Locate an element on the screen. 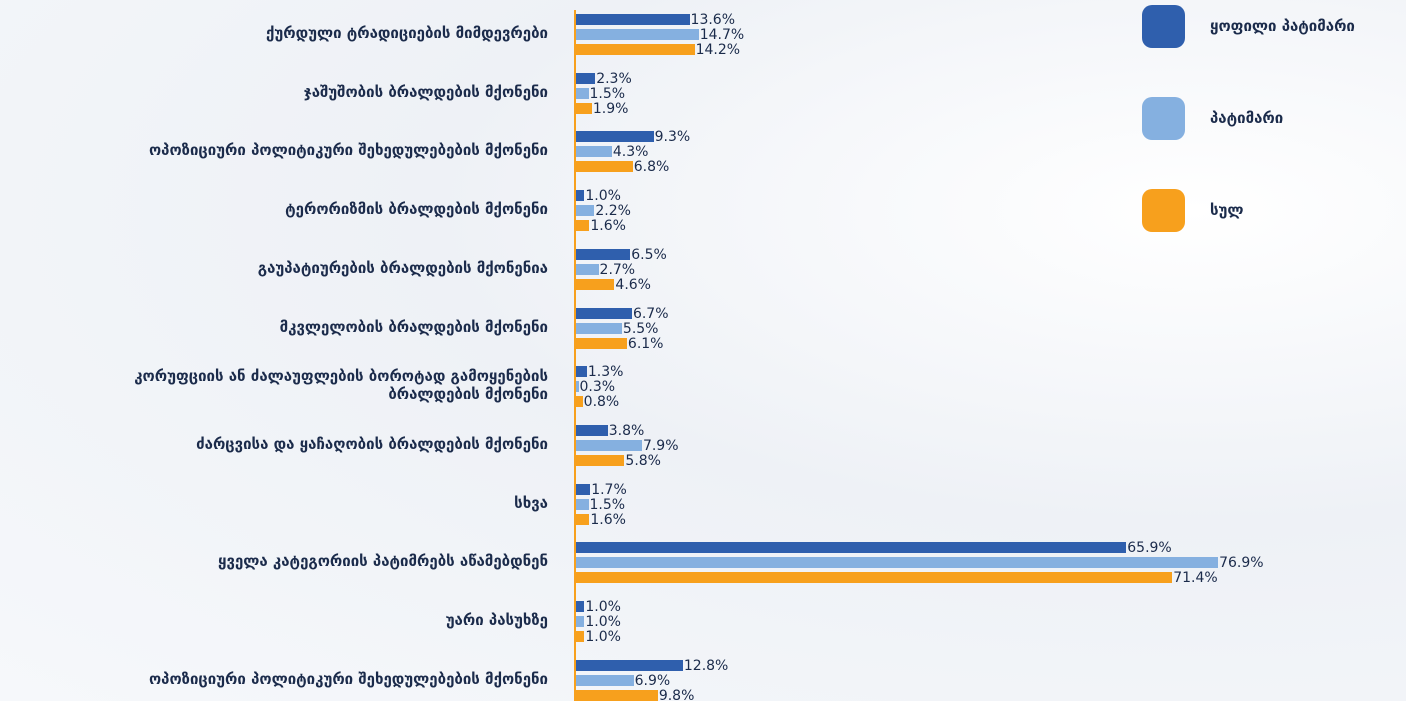 The width and height of the screenshot is (1406, 701). axis-line is located at coordinates (575, 355).